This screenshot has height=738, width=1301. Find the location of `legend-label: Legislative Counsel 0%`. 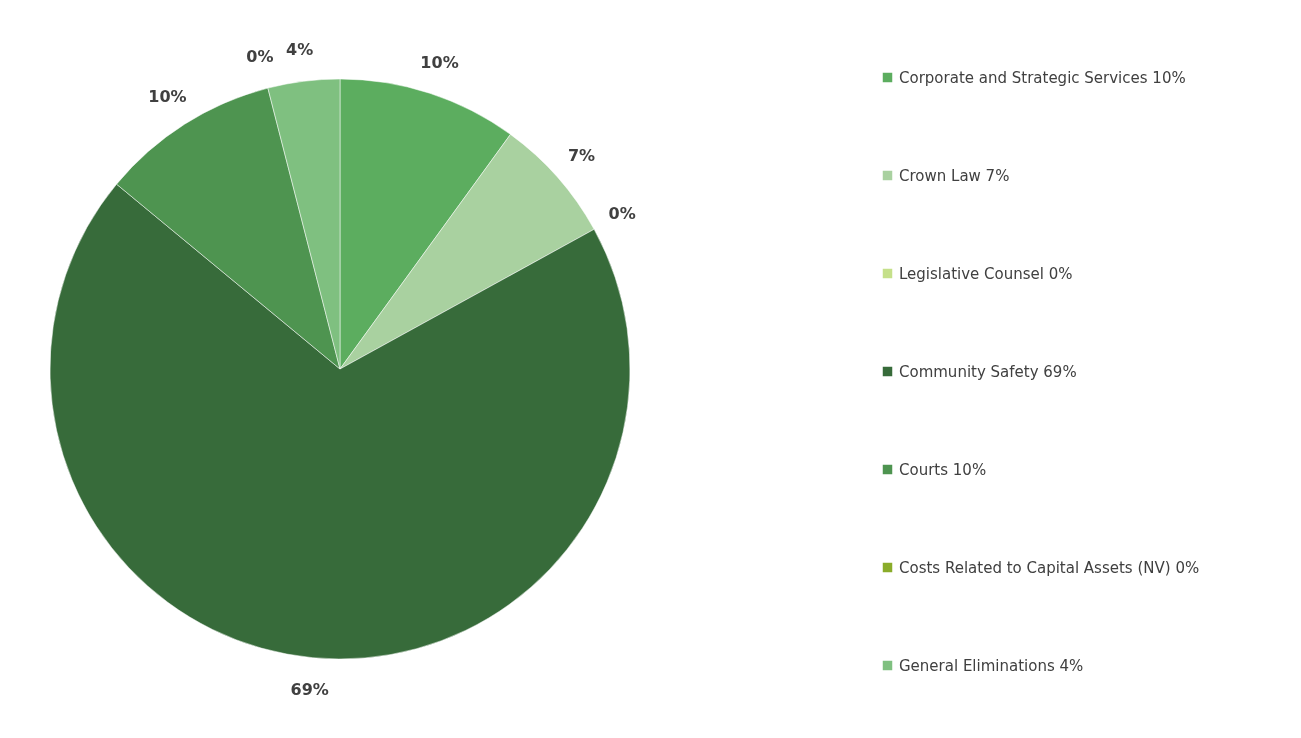

legend-label: Legislative Counsel 0% is located at coordinates (986, 273).